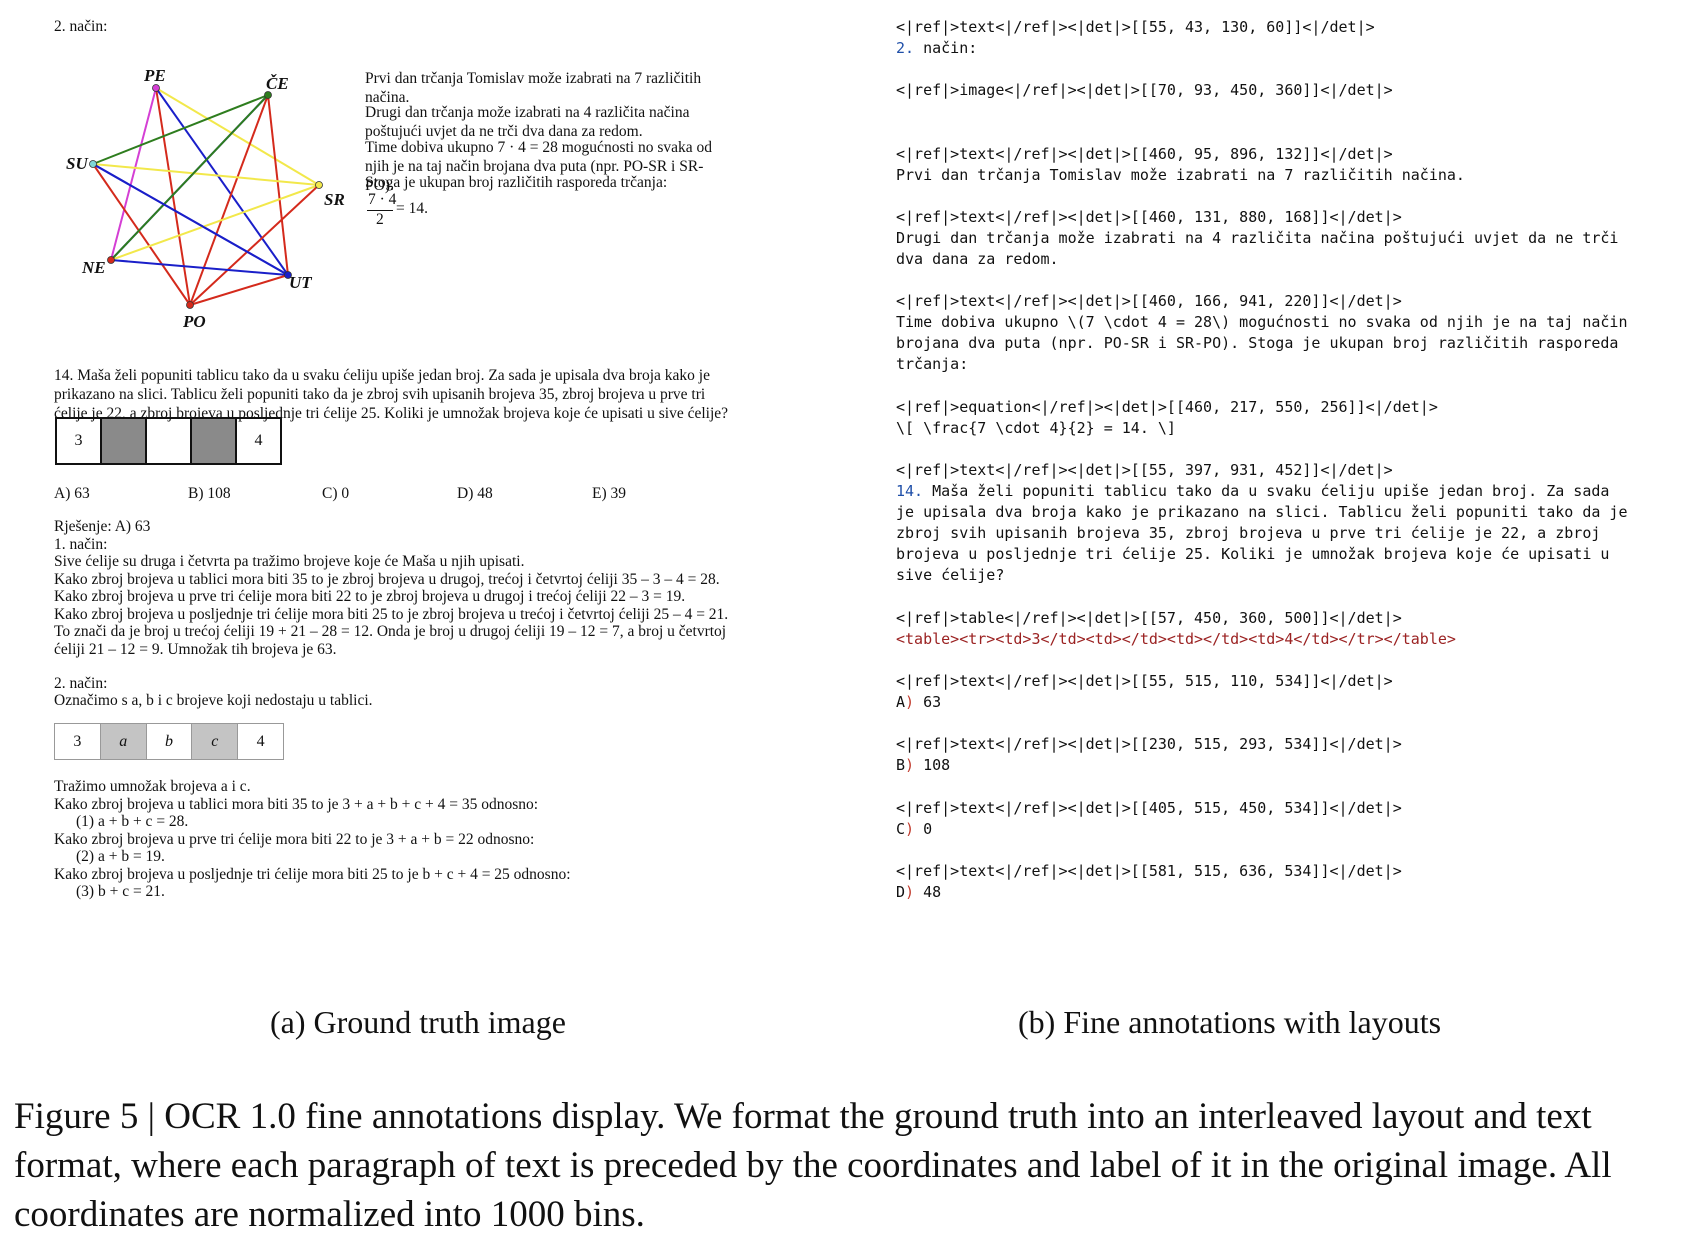 Image resolution: width=1704 pixels, height=1244 pixels. Describe the element at coordinates (81, 683) in the screenshot. I see `method-2-title: 2. način:` at that location.